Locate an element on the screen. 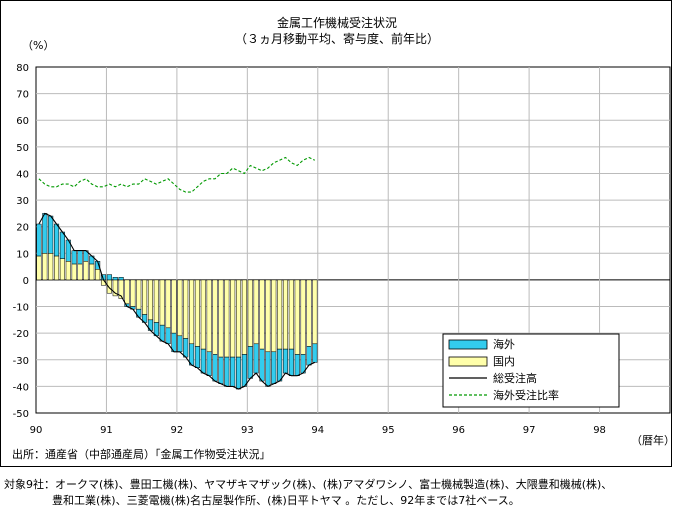  y-tick-label: 40 is located at coordinates (22, 174).